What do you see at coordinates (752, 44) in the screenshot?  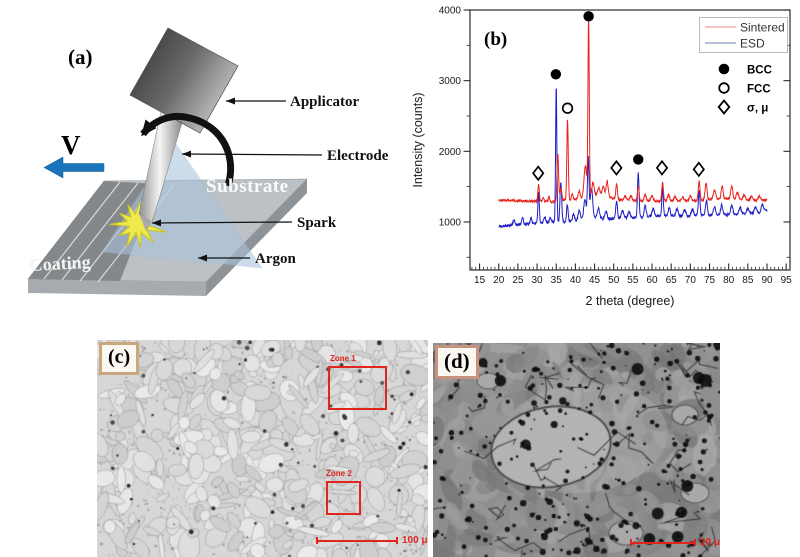 I see `legend-label-esd: ESD` at bounding box center [752, 44].